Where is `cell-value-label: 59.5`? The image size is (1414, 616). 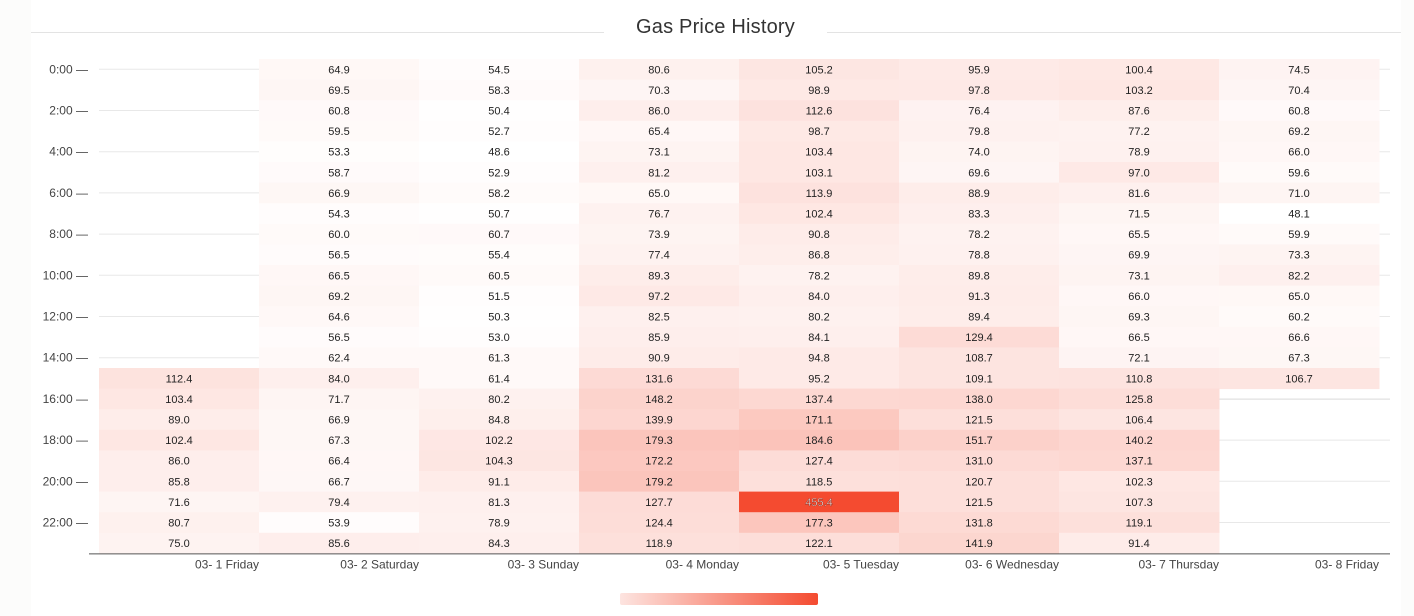
cell-value-label: 59.5 is located at coordinates (338, 132).